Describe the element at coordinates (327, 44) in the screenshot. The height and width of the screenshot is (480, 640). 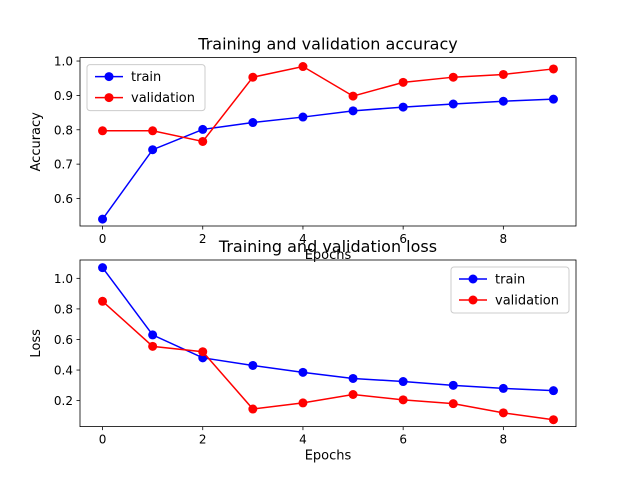
I see `chart-title: Training and validation accuracy` at that location.